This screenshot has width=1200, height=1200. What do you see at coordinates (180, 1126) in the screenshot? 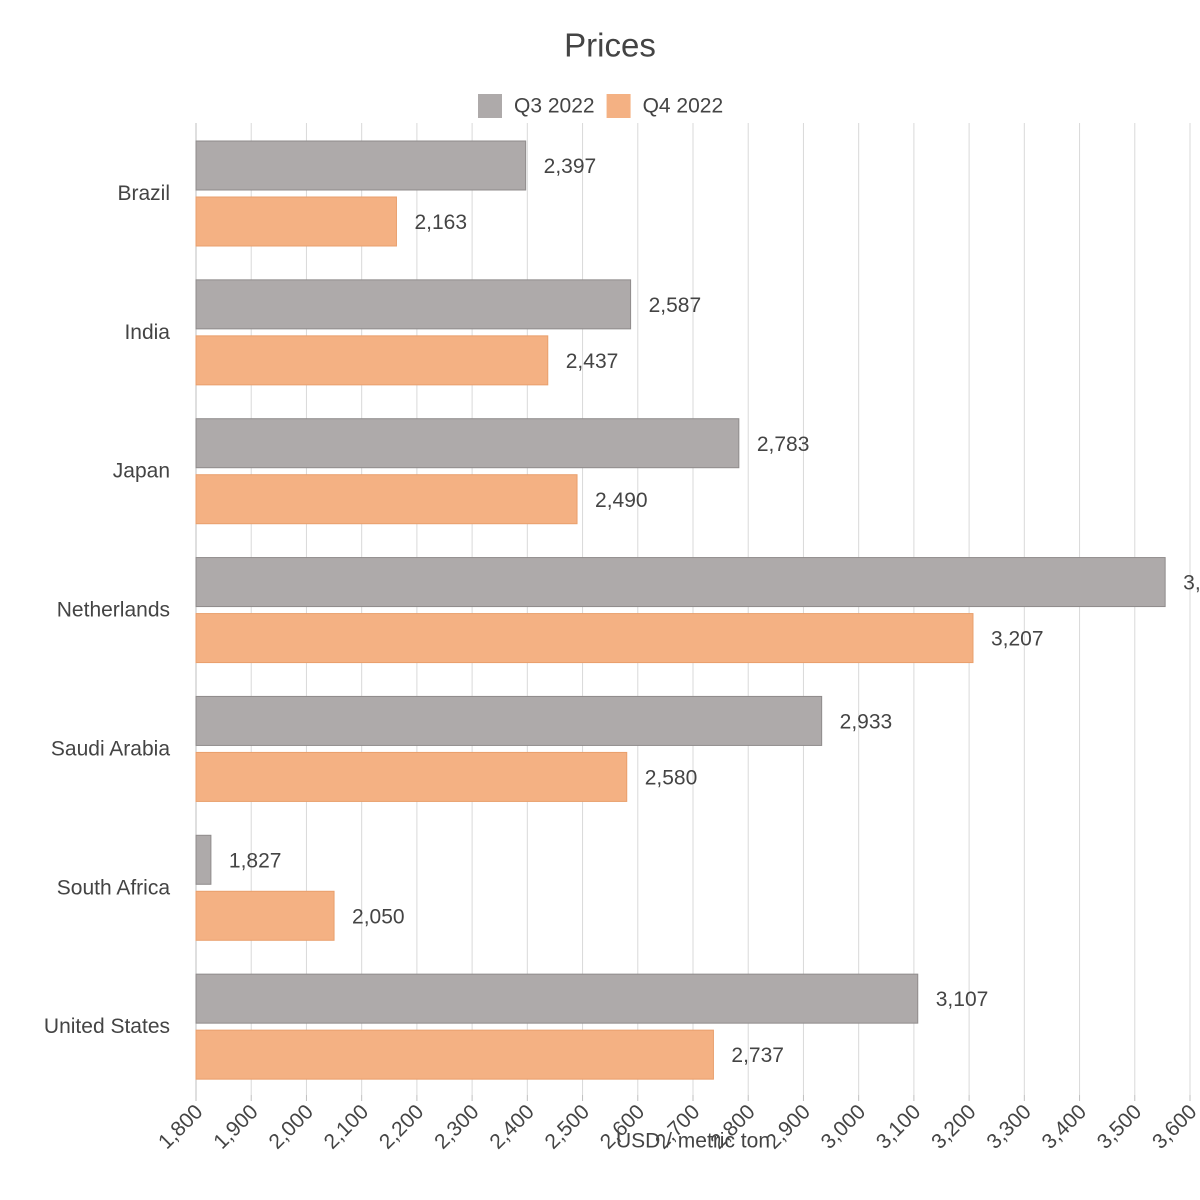
I see `x-tick-label: 1,800` at bounding box center [180, 1126].